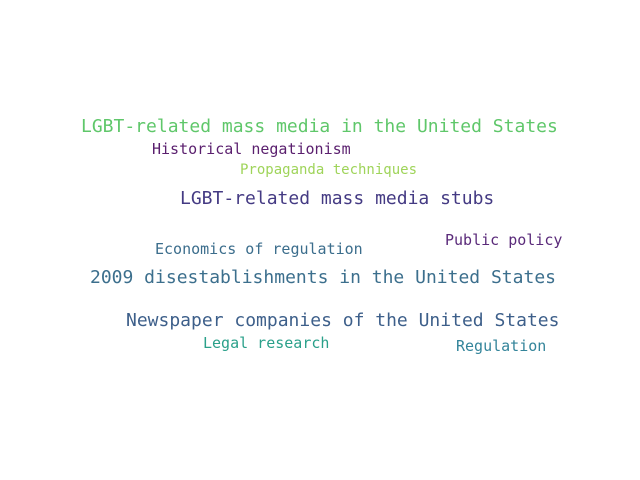 The width and height of the screenshot is (640, 480). I want to click on word-economics-of-regulation: Economics of regulation, so click(259, 249).